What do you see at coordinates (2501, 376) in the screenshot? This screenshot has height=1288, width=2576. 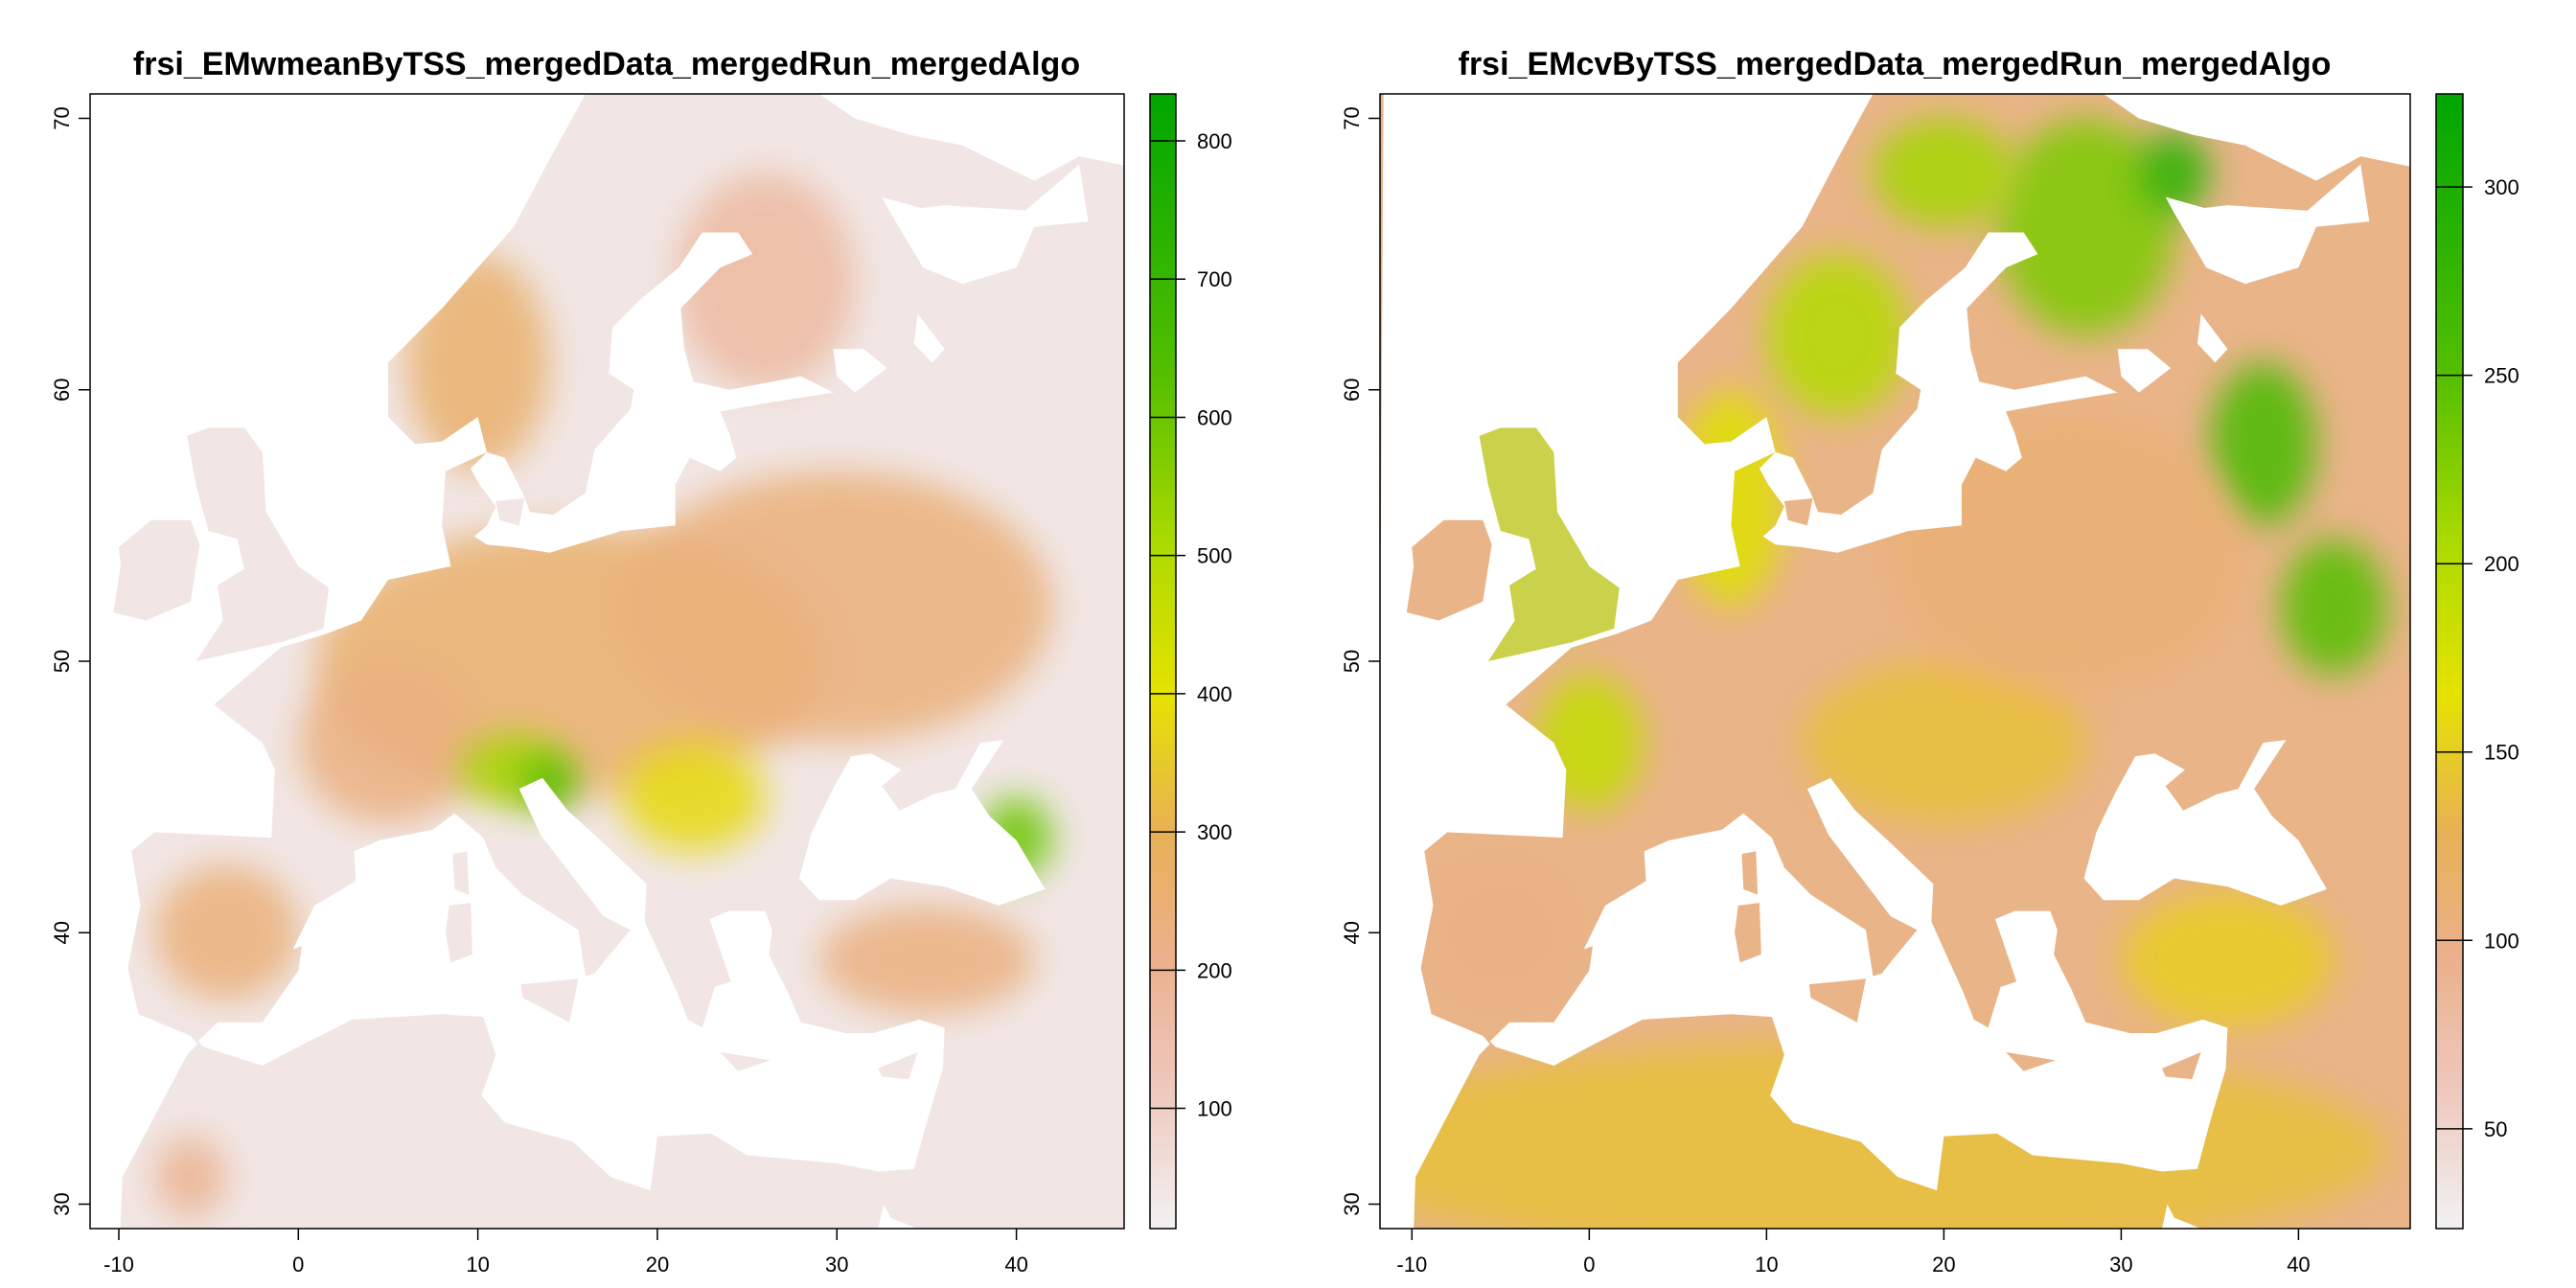 I see `colorbar-tick-label: 250` at bounding box center [2501, 376].